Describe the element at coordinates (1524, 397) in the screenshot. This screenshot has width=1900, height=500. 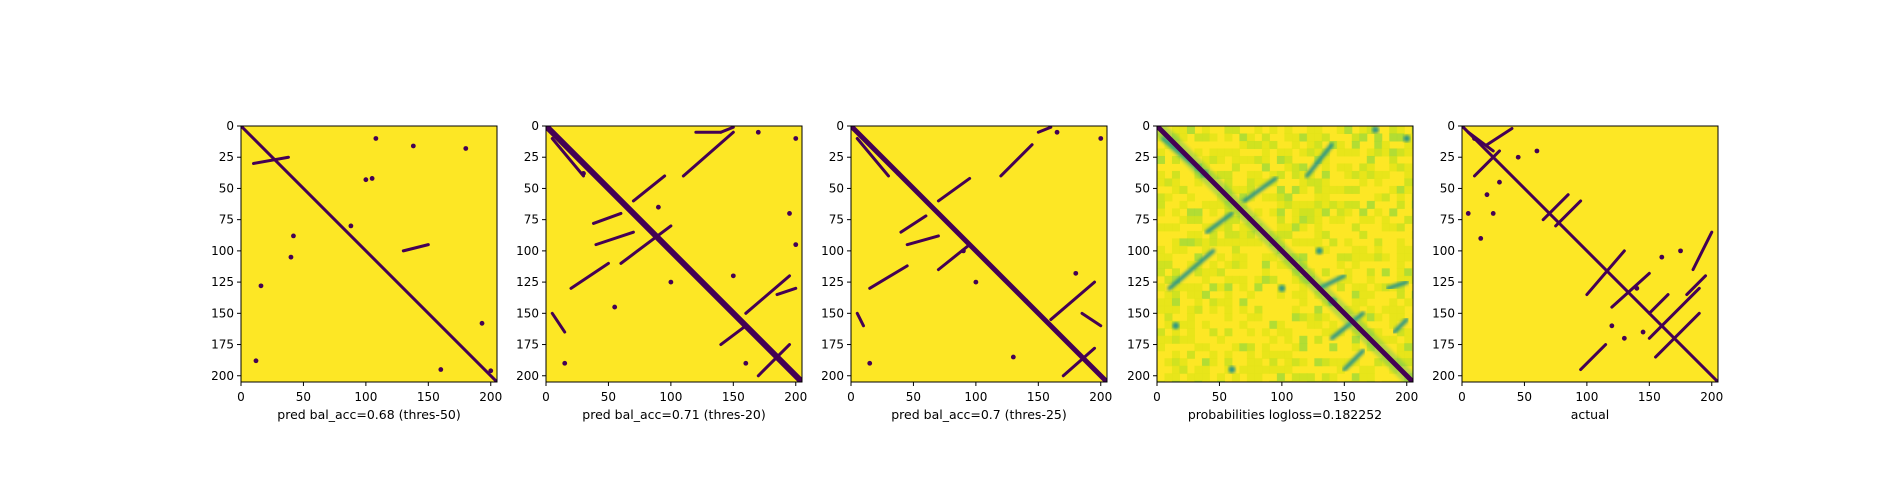
I see `x-tick-label: 50` at that location.